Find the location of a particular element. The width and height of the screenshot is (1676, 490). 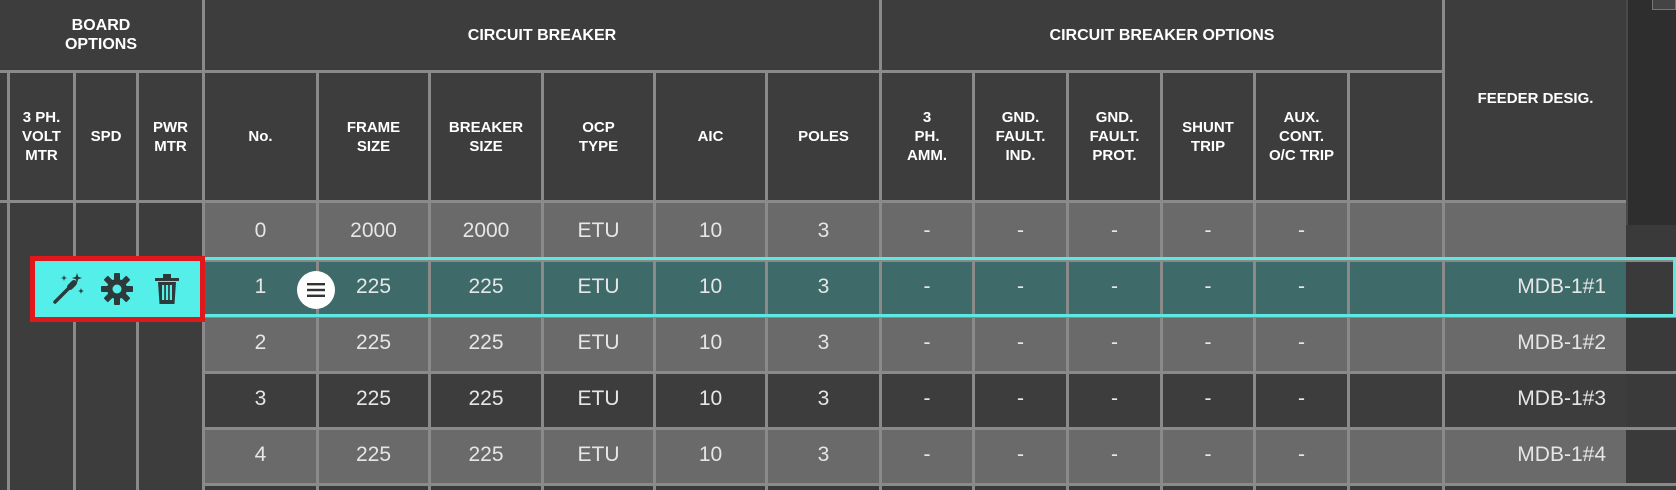

group-header-board-options: BOARD OPTIONS is located at coordinates (101, 35).